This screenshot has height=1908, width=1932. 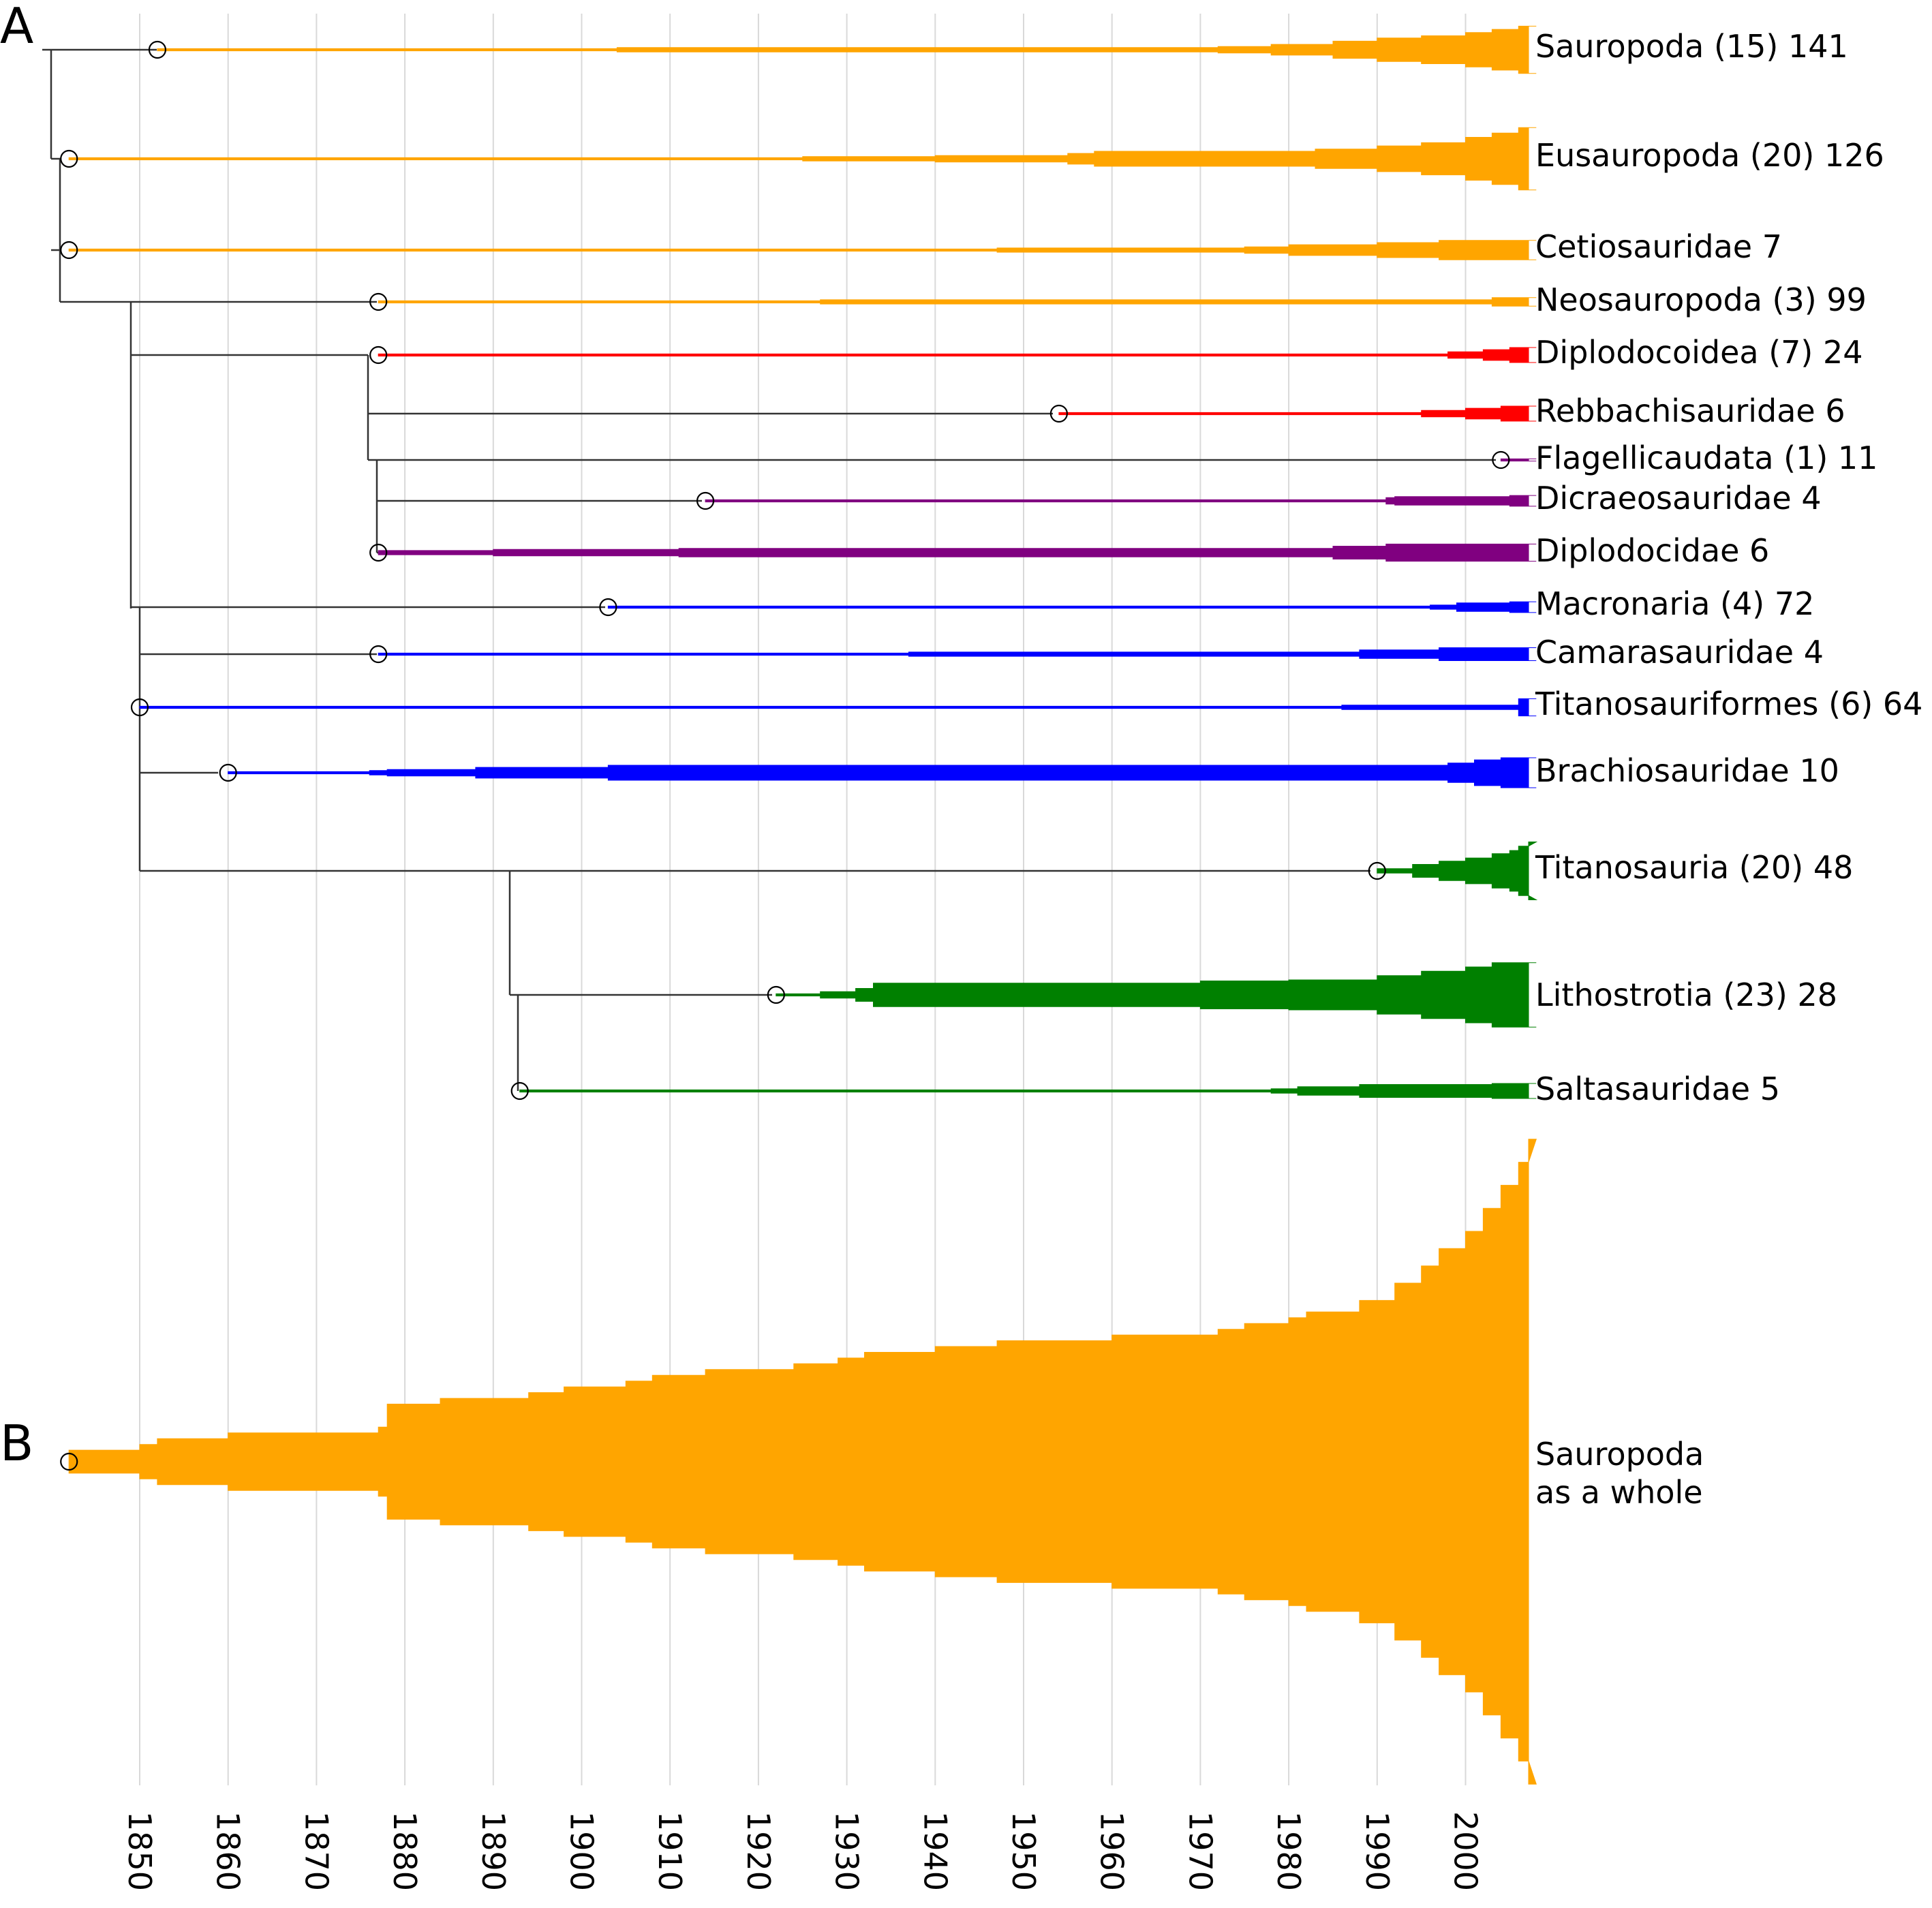 What do you see at coordinates (1694, 867) in the screenshot?
I see `clade-label-13: Titanosauria (20) 48` at bounding box center [1694, 867].